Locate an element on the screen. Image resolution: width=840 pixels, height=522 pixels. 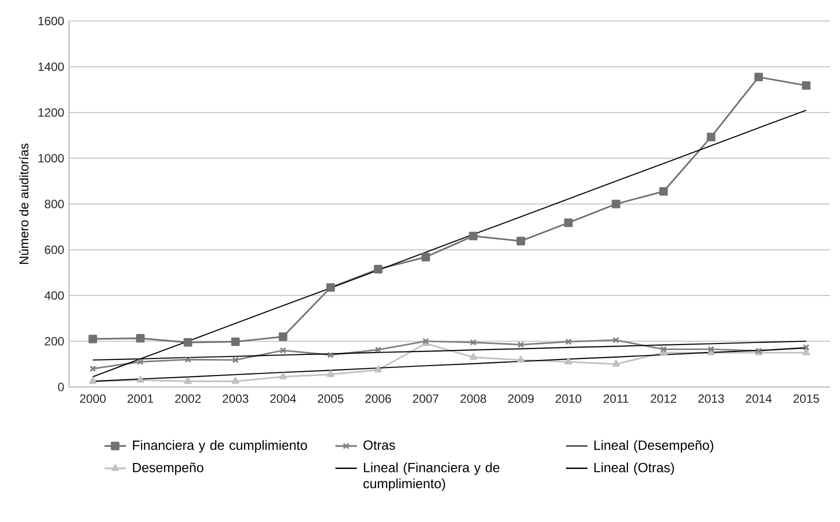
y-tick-label: 0 is located at coordinates (61, 387).